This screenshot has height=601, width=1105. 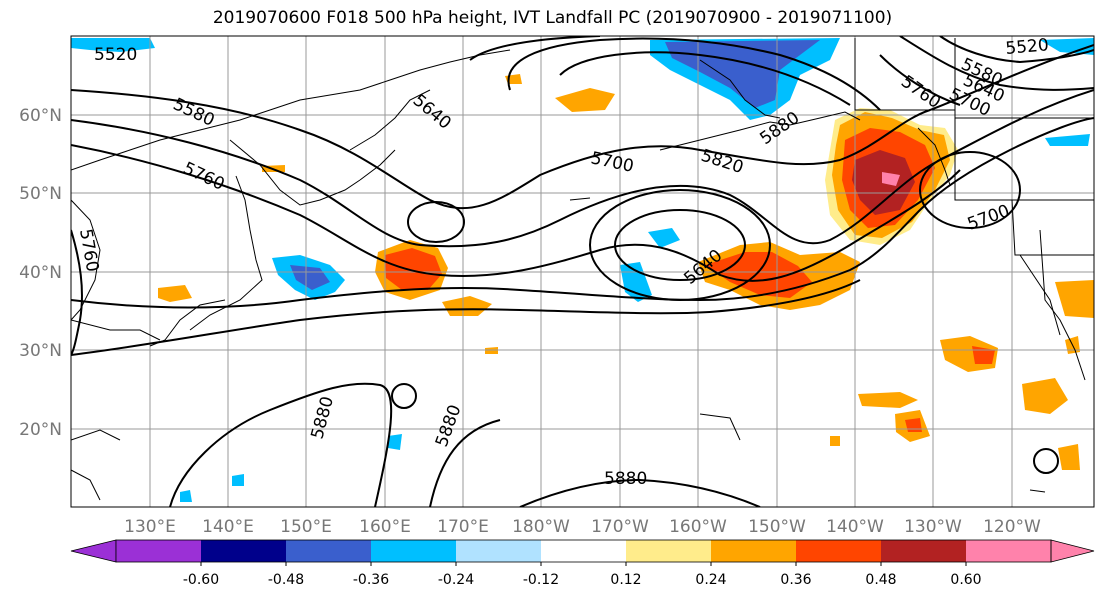 What do you see at coordinates (40, 116) in the screenshot?
I see `lat-label: 60°N` at bounding box center [40, 116].